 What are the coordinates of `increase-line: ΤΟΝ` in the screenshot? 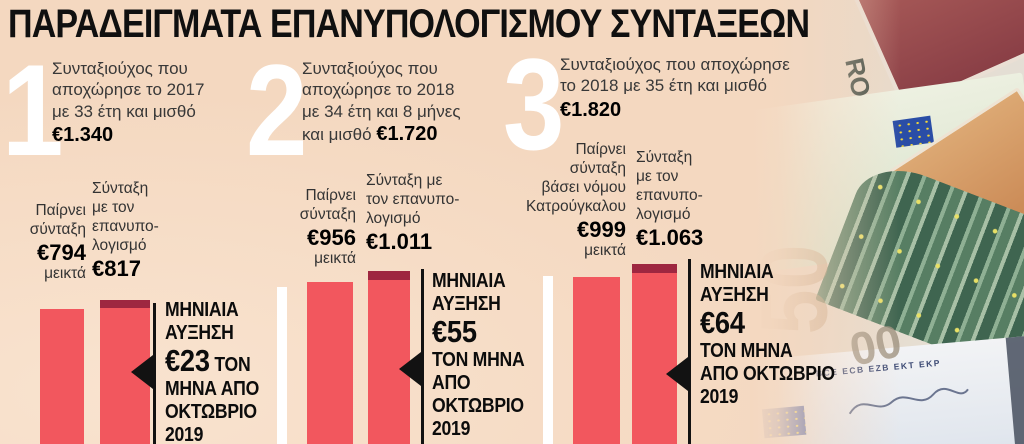 It's located at (232, 365).